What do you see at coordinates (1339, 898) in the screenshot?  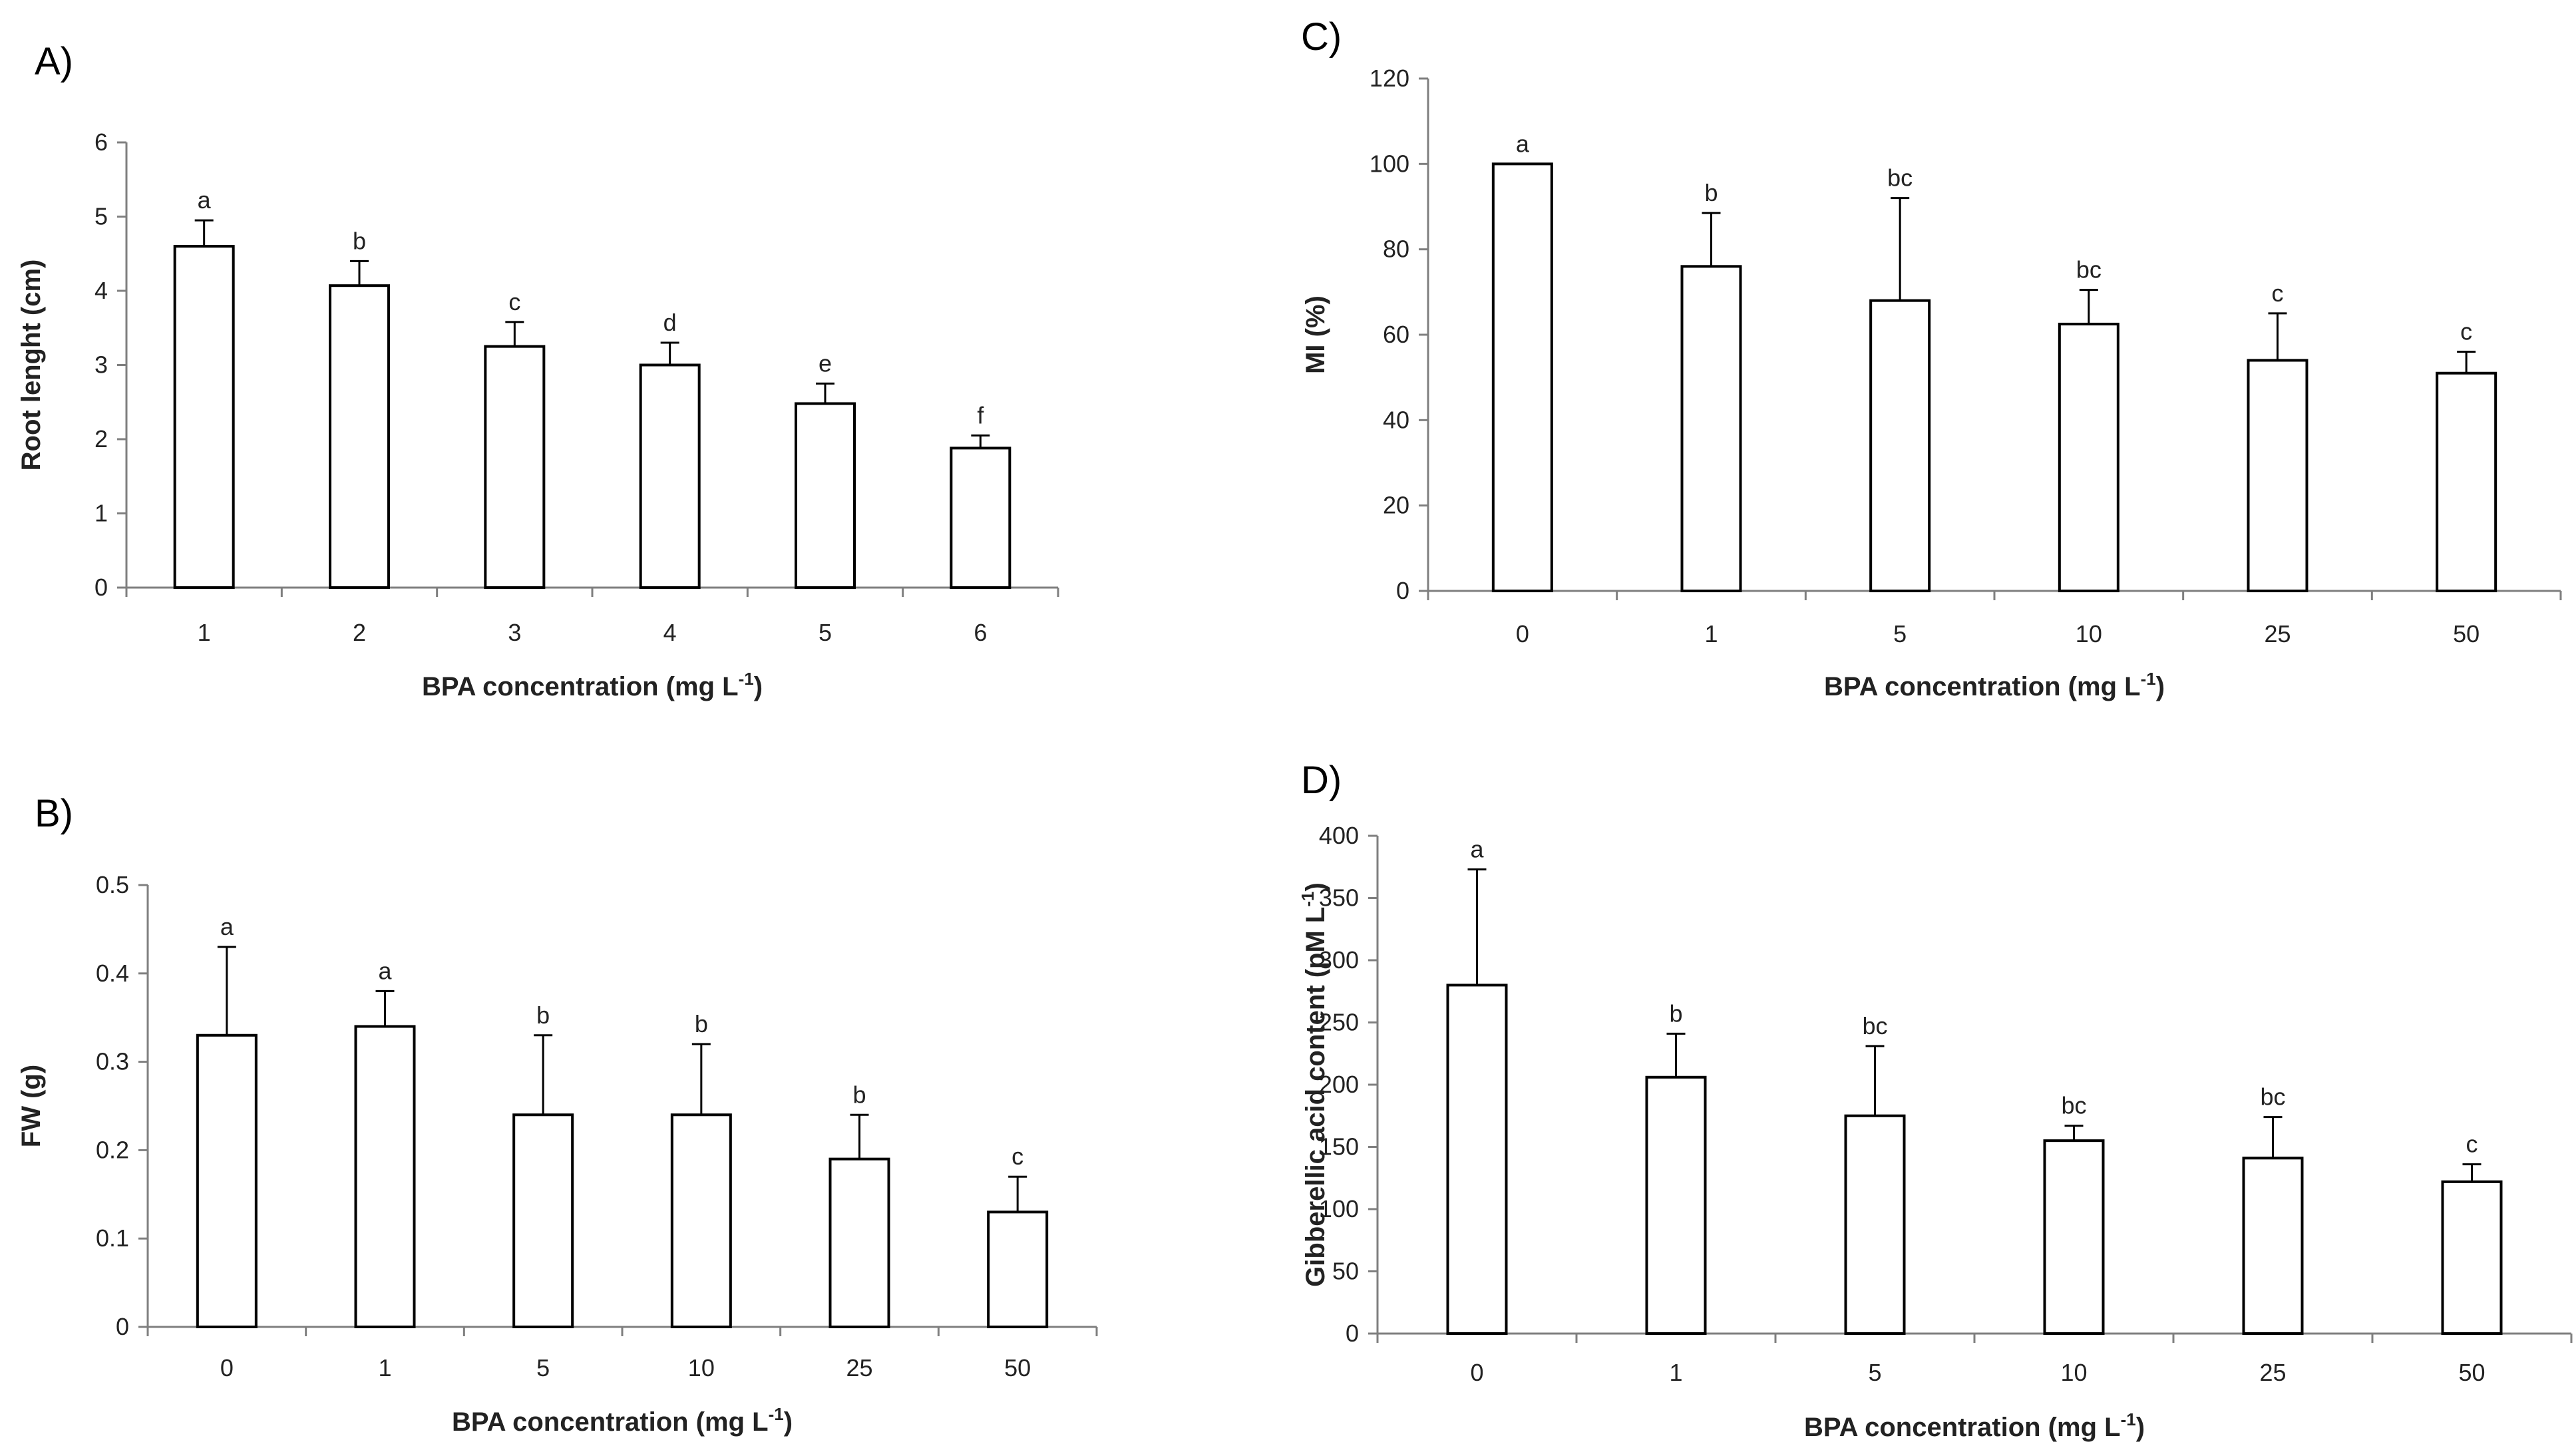 I see `y-tick-label: 350` at bounding box center [1339, 898].